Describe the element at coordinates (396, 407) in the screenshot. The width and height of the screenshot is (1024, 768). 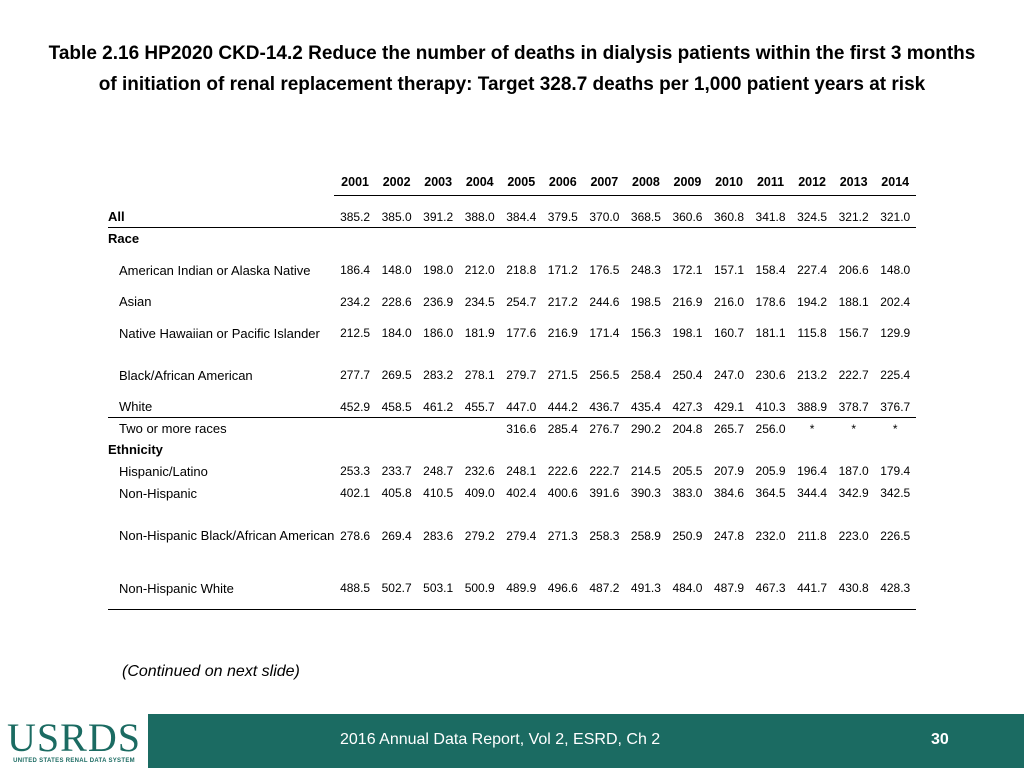
I see `value-cell: 458.5` at that location.